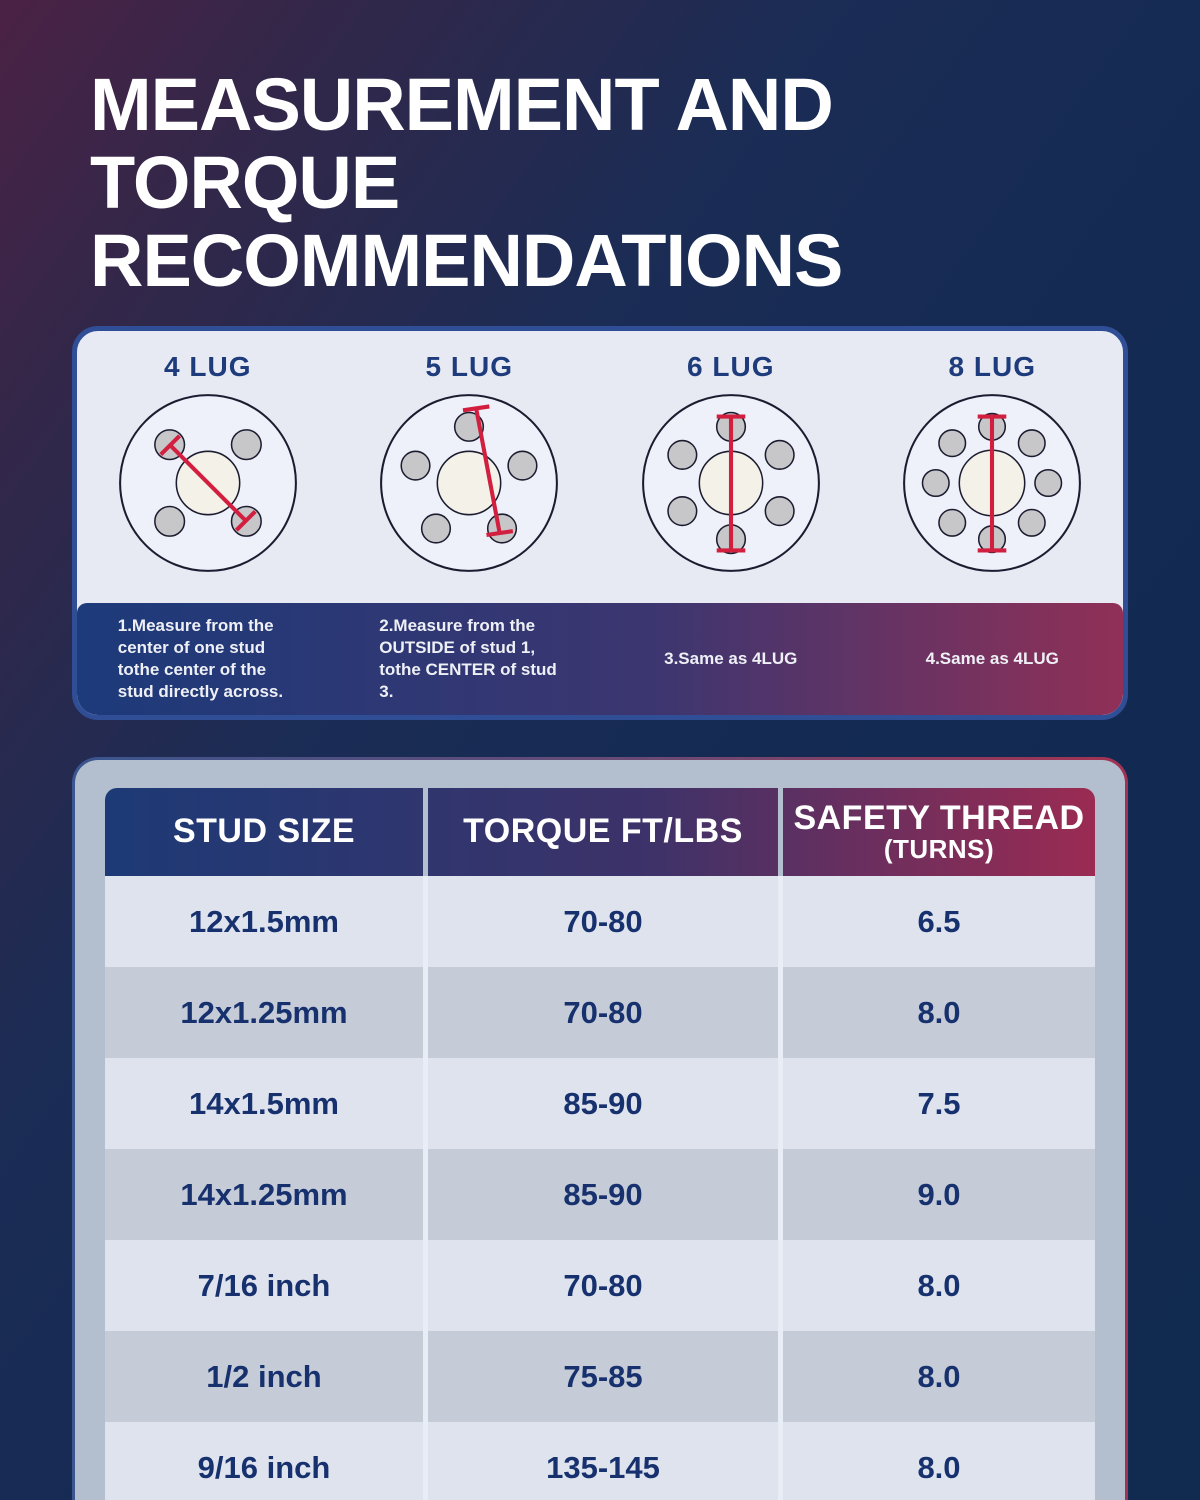  Describe the element at coordinates (466, 182) in the screenshot. I see `page-title: MEASUREMENT AND TORQUE RECOMMENDATIONS` at that location.